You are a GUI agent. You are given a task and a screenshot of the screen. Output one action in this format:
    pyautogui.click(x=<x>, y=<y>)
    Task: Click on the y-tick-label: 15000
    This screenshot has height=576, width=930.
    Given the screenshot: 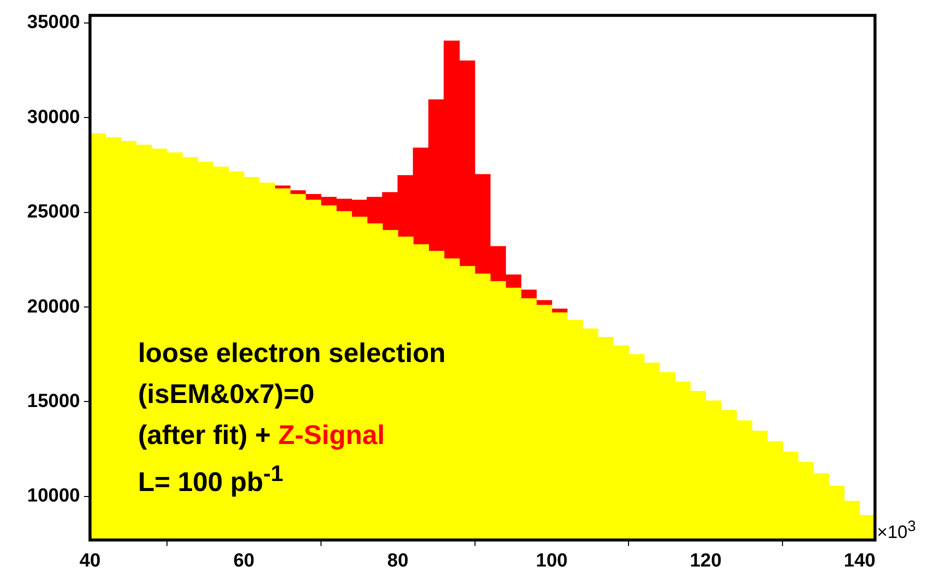 What is the action you would take?
    pyautogui.click(x=53, y=401)
    